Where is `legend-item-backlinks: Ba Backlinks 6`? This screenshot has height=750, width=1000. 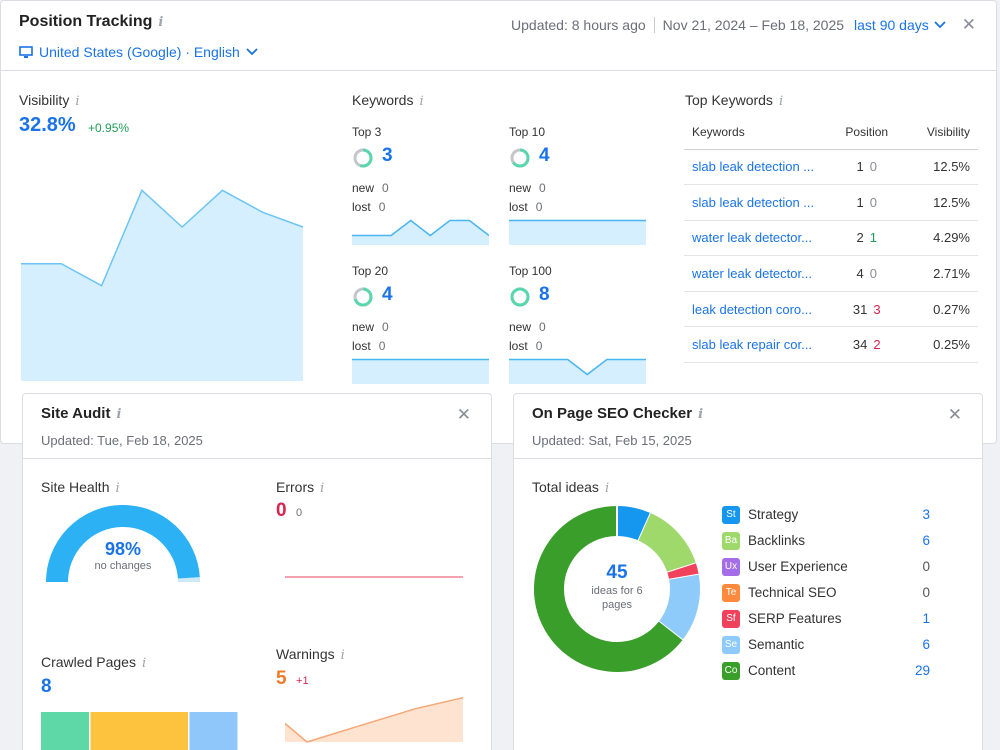
legend-item-backlinks: Ba Backlinks 6 is located at coordinates (826, 543).